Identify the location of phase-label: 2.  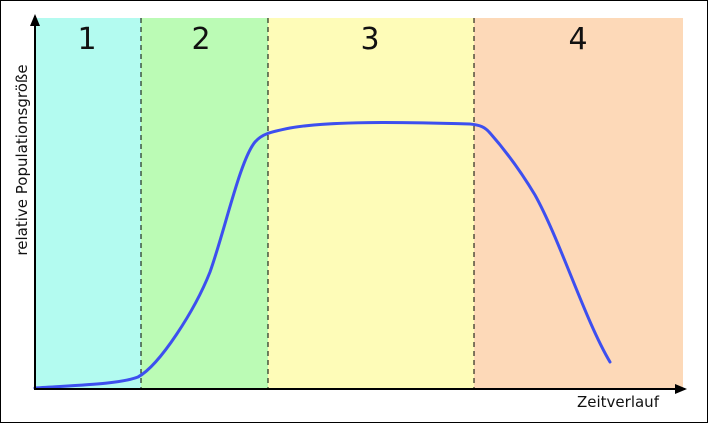
(200, 39).